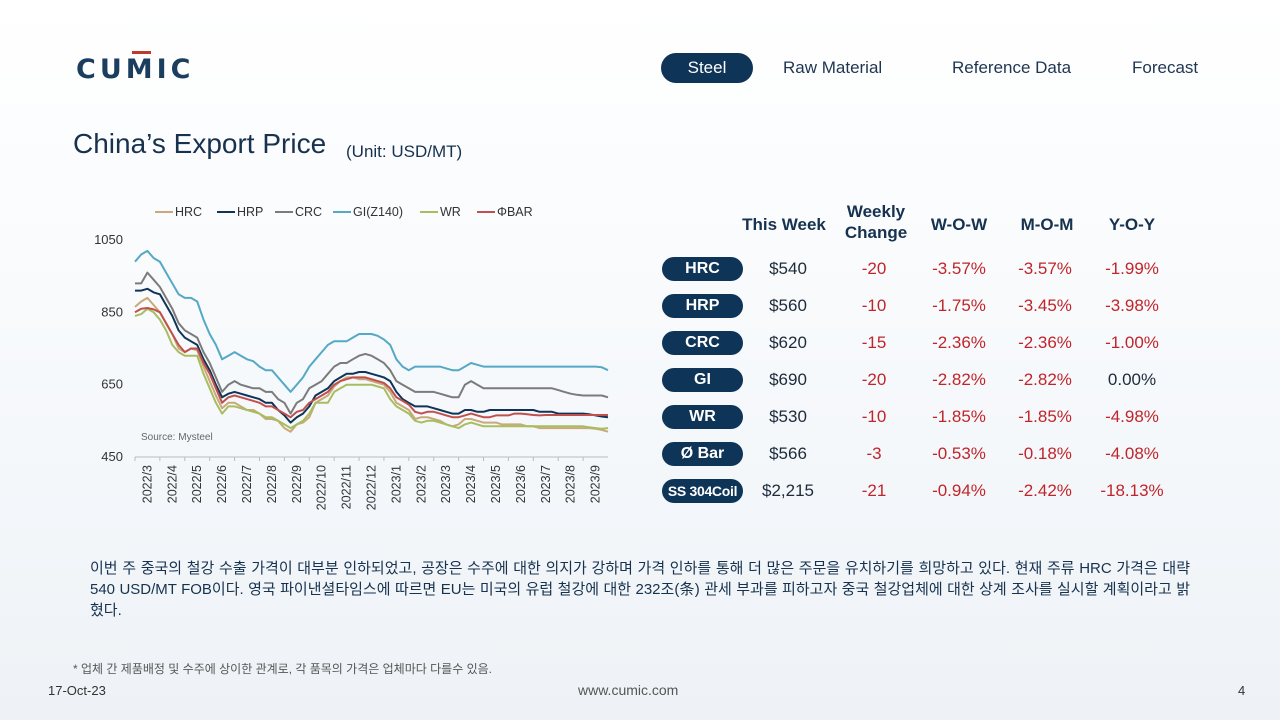 This screenshot has width=1280, height=720. What do you see at coordinates (1045, 490) in the screenshot?
I see `mom-cell: -2.42%` at bounding box center [1045, 490].